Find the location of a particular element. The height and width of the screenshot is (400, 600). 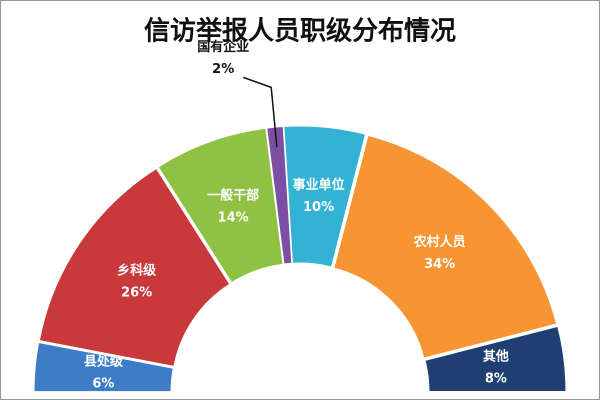

value-label: 10% is located at coordinates (318, 207).